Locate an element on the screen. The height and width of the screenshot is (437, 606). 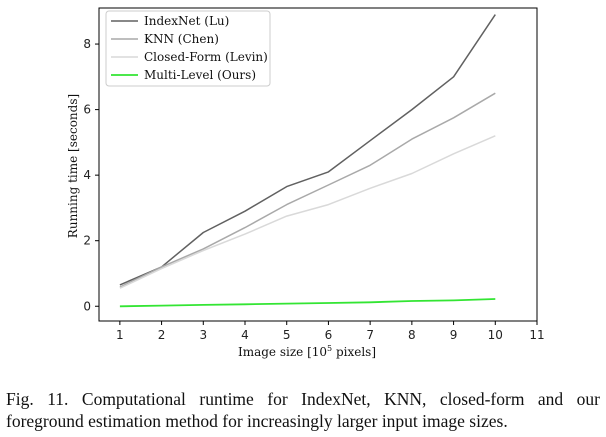
series-line-multi-level-ours is located at coordinates (307, 303).